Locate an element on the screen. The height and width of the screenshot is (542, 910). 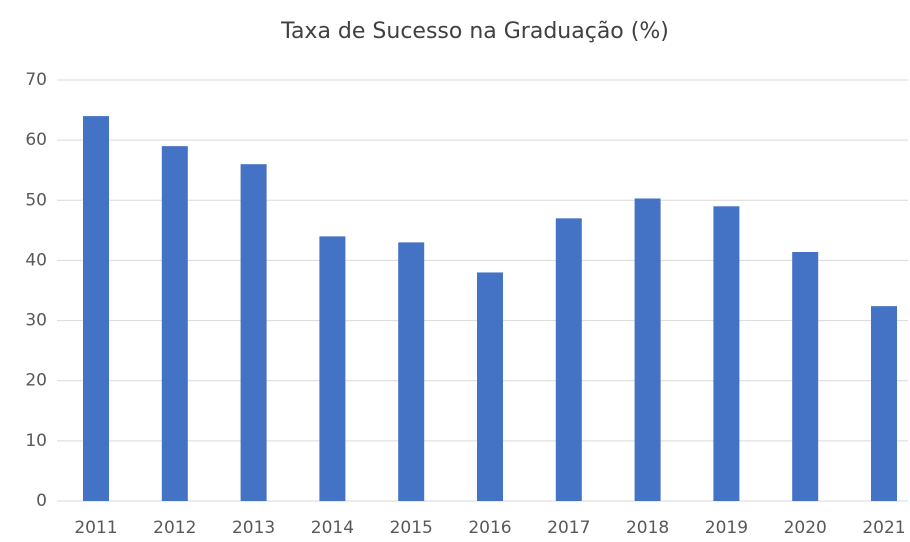
x-tick-label: 2019 is located at coordinates (726, 528).